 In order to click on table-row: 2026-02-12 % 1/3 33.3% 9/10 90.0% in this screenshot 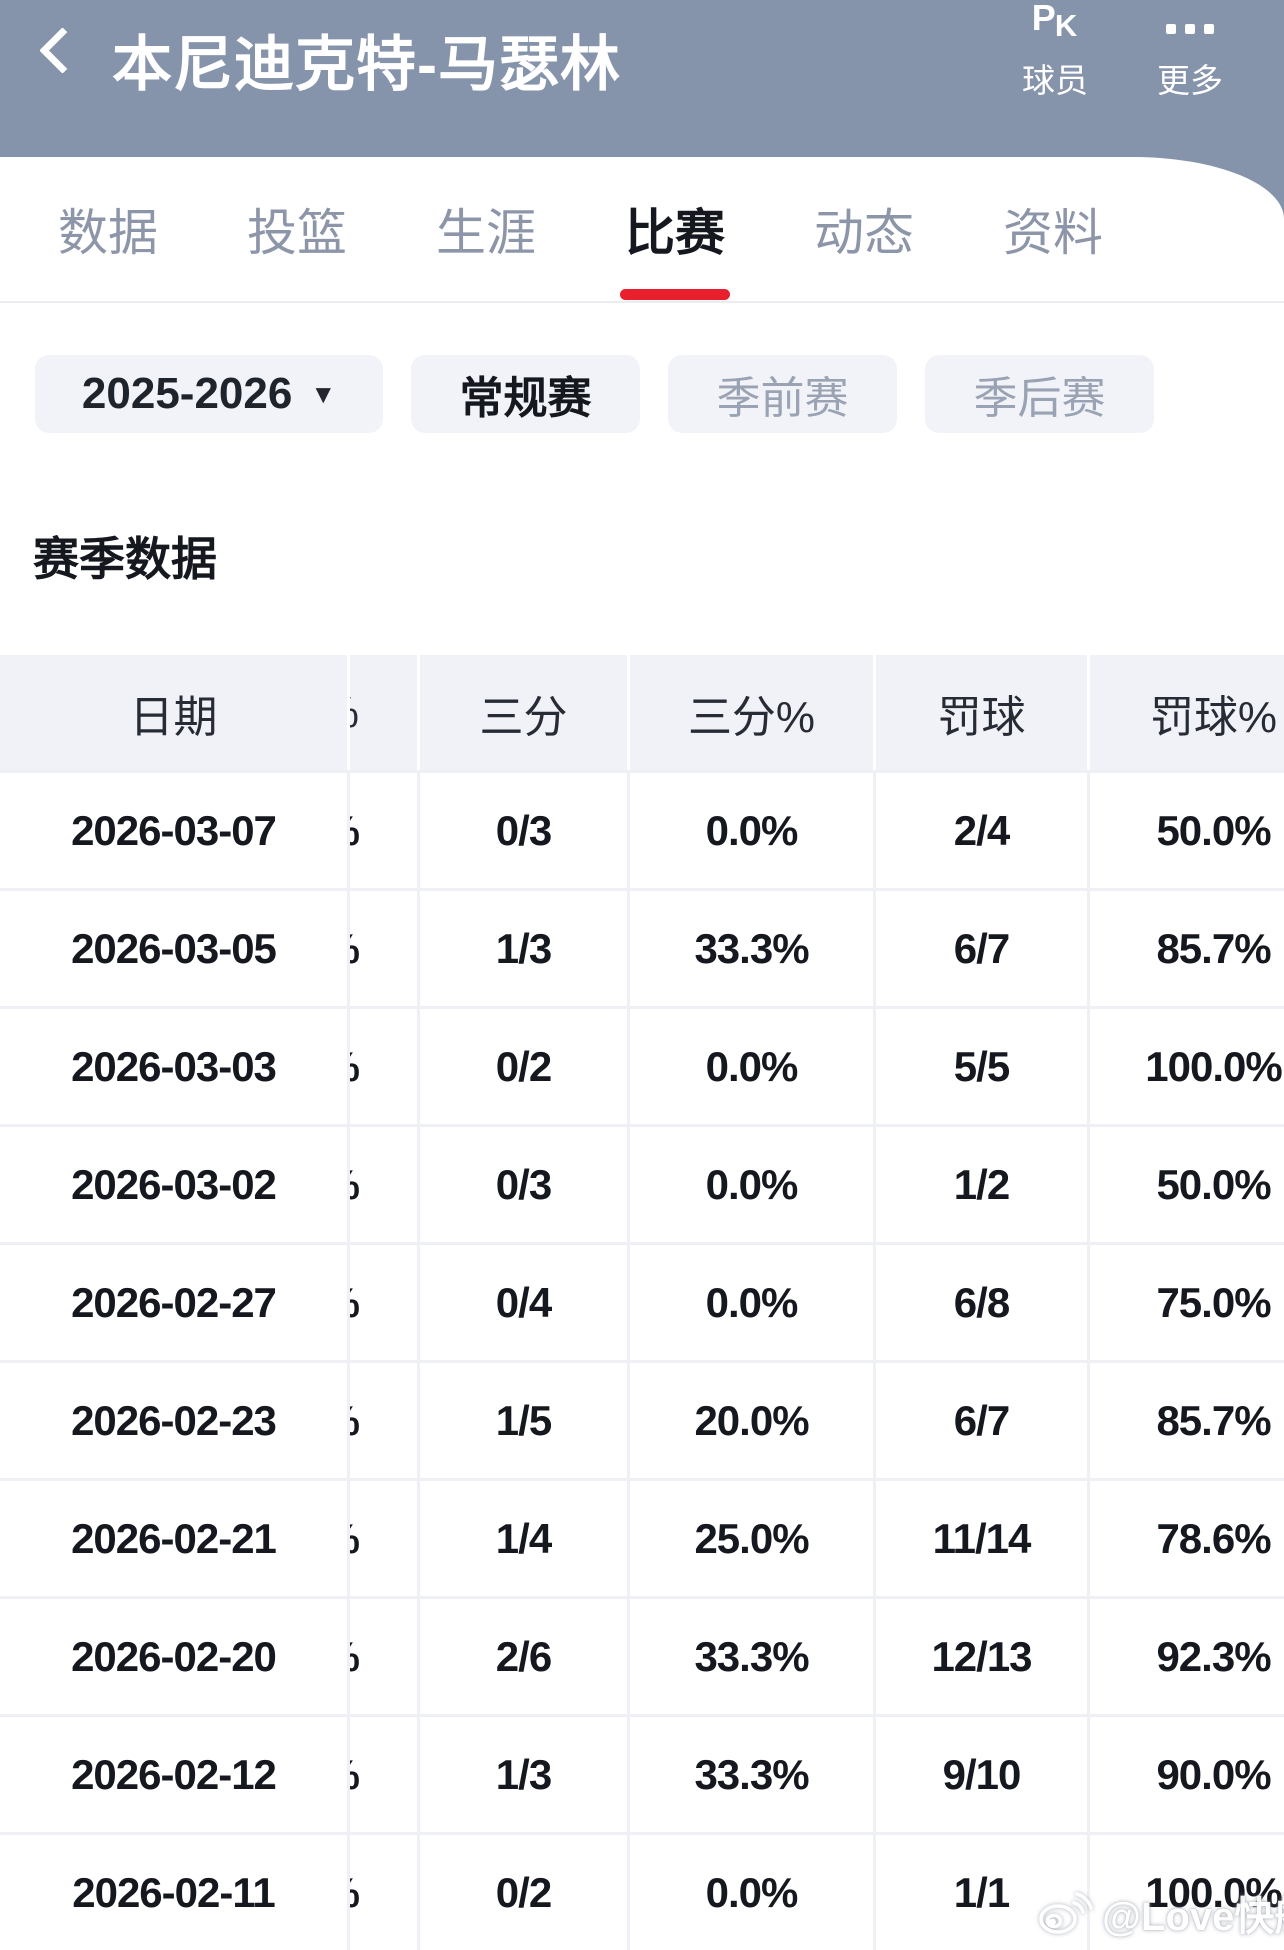, I will do `click(642, 1773)`.